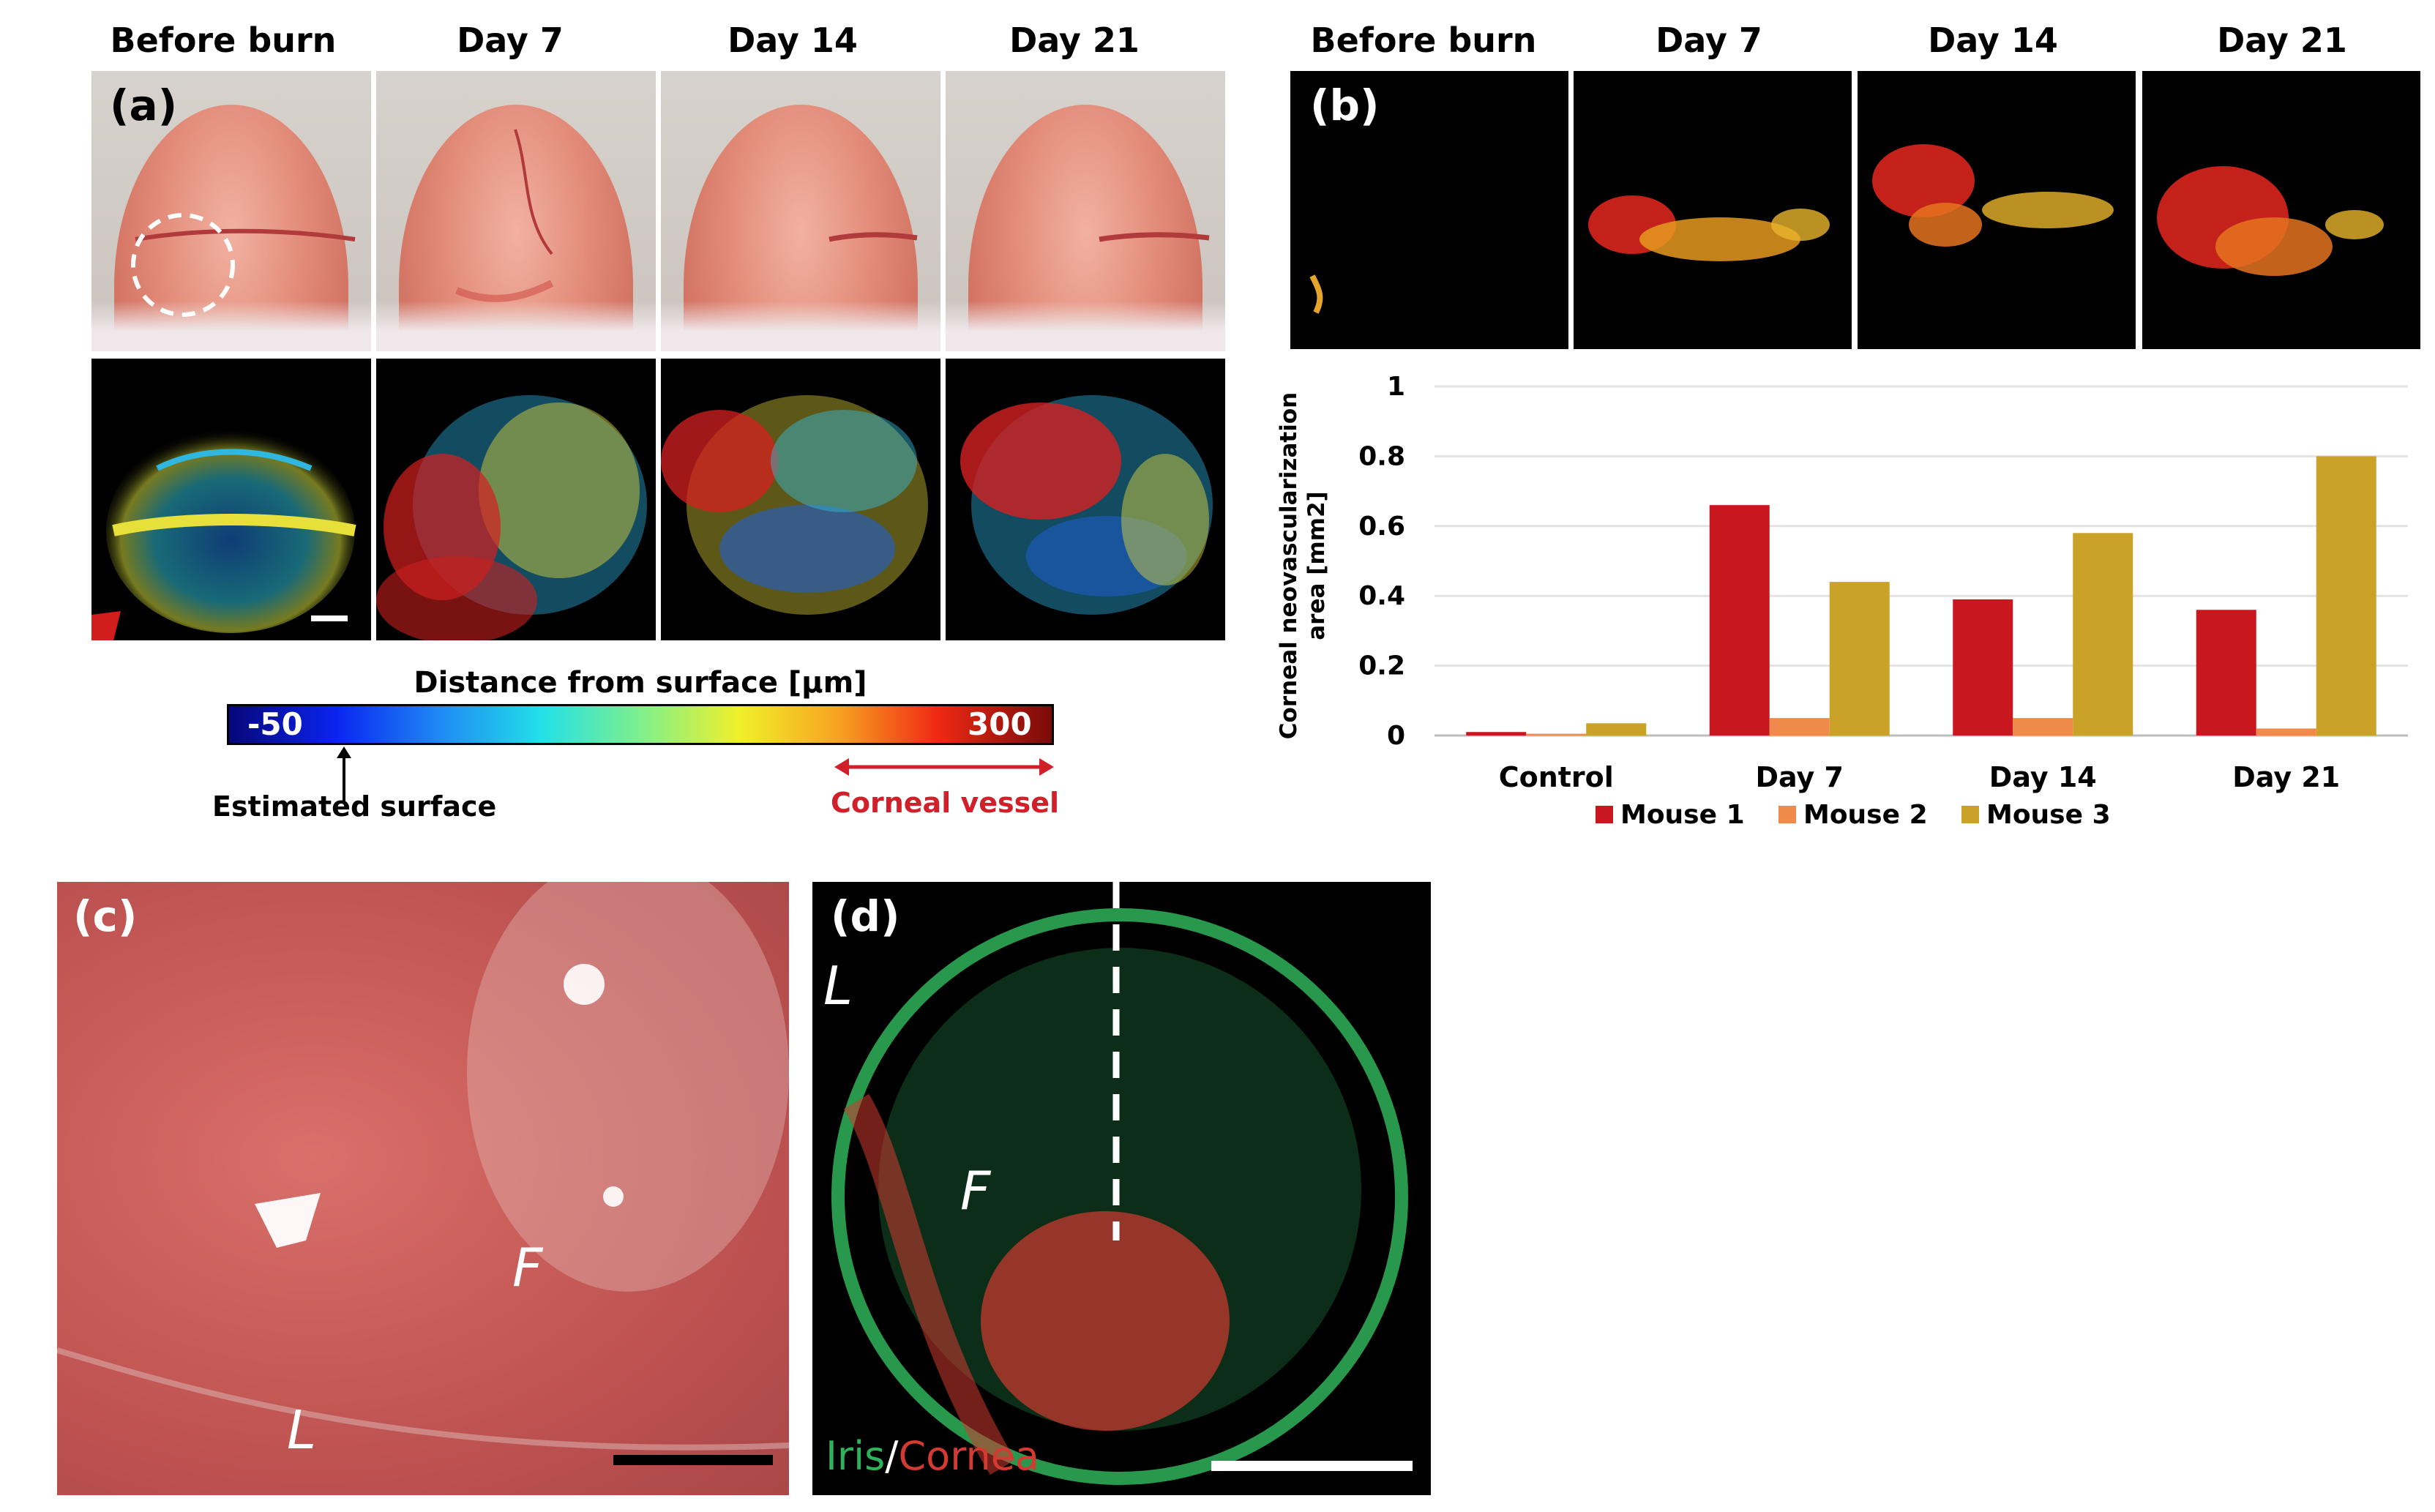 The width and height of the screenshot is (2435, 1512). What do you see at coordinates (1381, 666) in the screenshot?
I see `y-tick-label: 0.2` at bounding box center [1381, 666].